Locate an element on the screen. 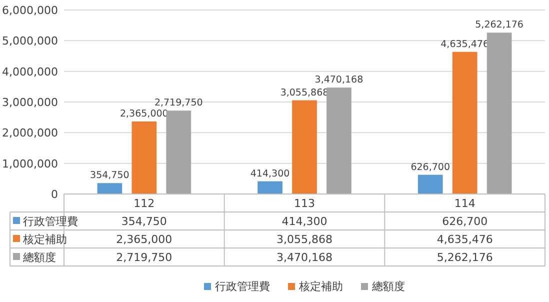  text: 總額度 is located at coordinates (39, 257).